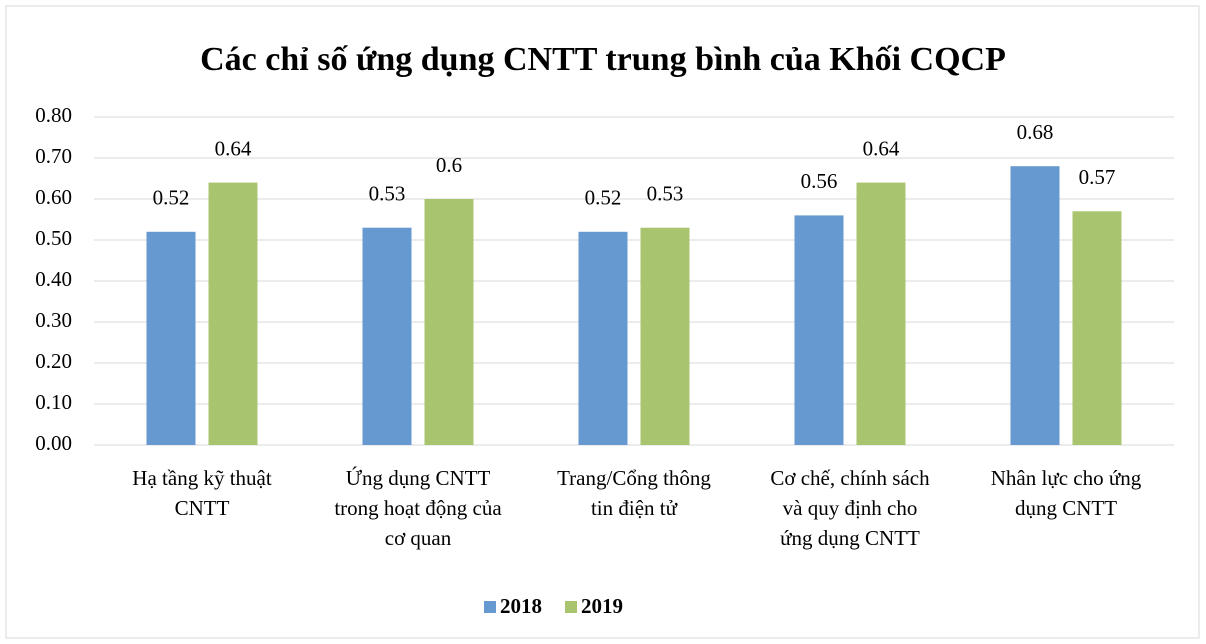  Describe the element at coordinates (1035, 132) in the screenshot. I see `data-label: 0.68` at that location.